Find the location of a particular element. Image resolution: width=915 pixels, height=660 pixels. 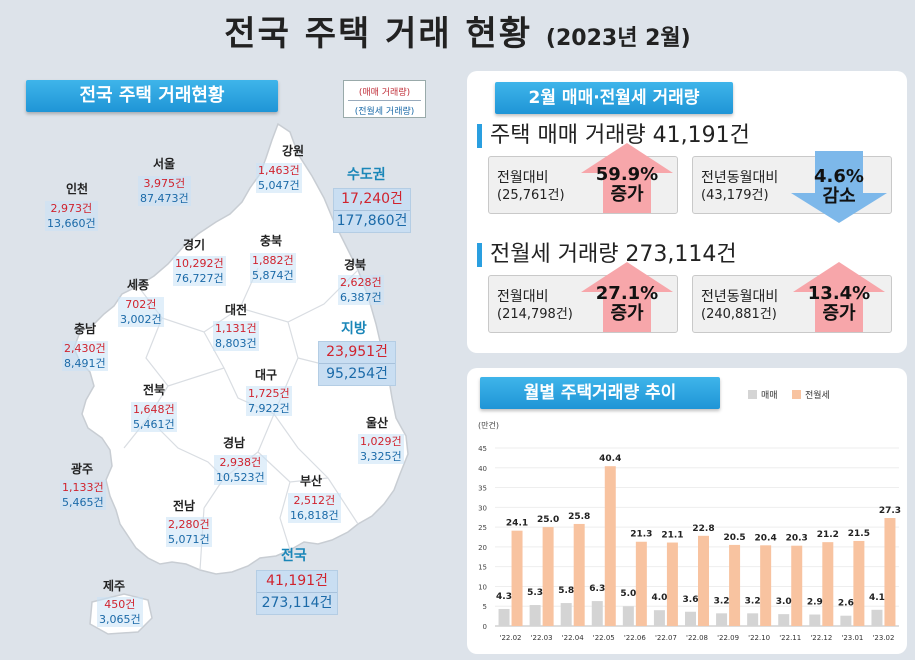

data-label-rent: 22.8 is located at coordinates (703, 529).